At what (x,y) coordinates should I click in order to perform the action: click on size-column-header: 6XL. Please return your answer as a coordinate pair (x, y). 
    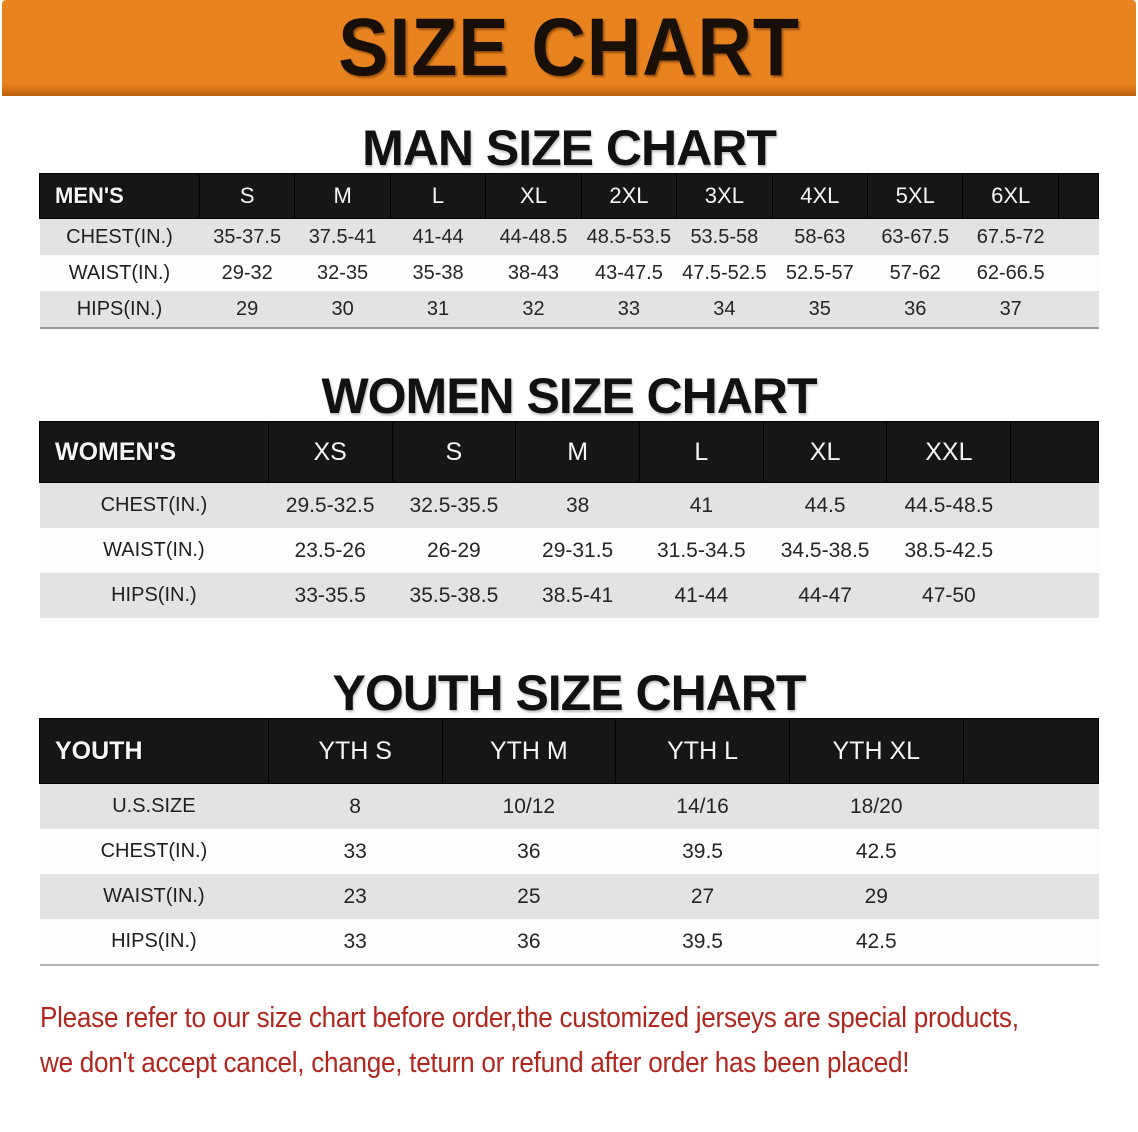
    Looking at the image, I should click on (1010, 196).